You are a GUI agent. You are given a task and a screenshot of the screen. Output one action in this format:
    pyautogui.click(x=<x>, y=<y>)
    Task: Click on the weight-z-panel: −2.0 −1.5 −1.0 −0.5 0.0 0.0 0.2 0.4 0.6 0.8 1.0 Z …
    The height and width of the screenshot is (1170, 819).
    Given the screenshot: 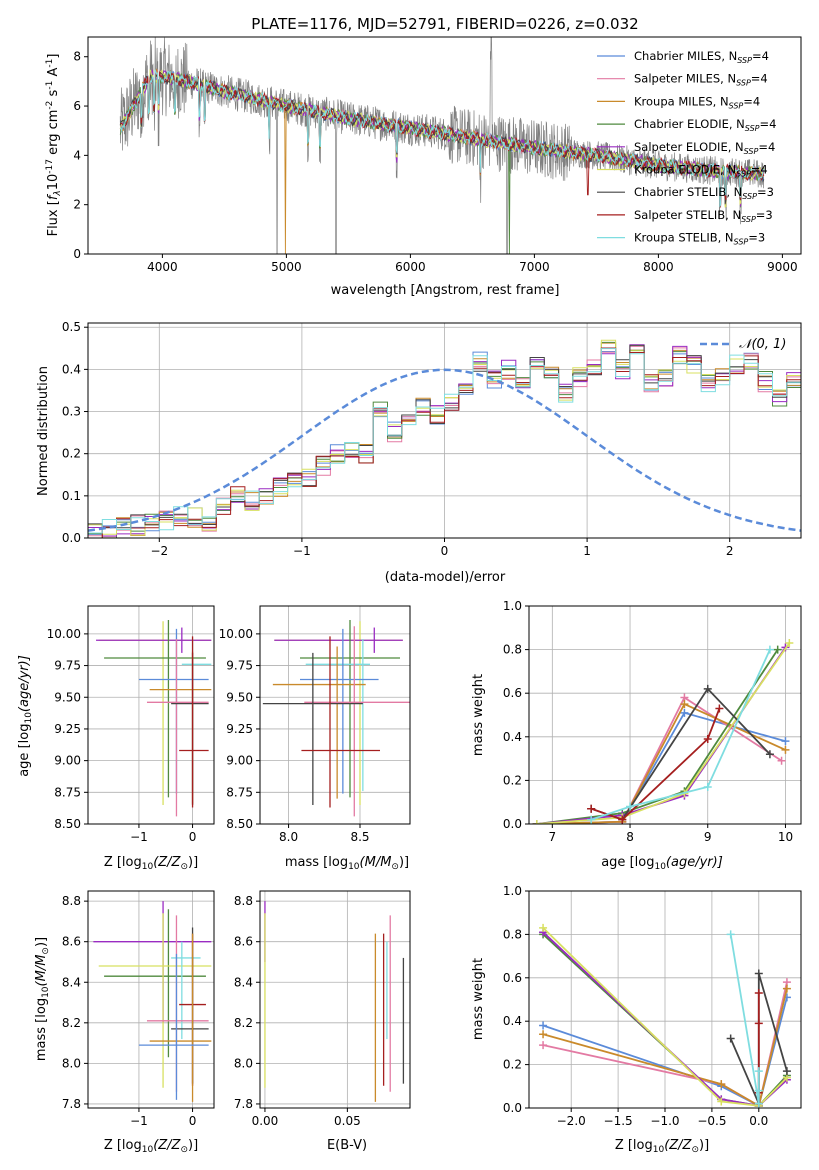 What is the action you would take?
    pyautogui.click(x=636, y=1019)
    